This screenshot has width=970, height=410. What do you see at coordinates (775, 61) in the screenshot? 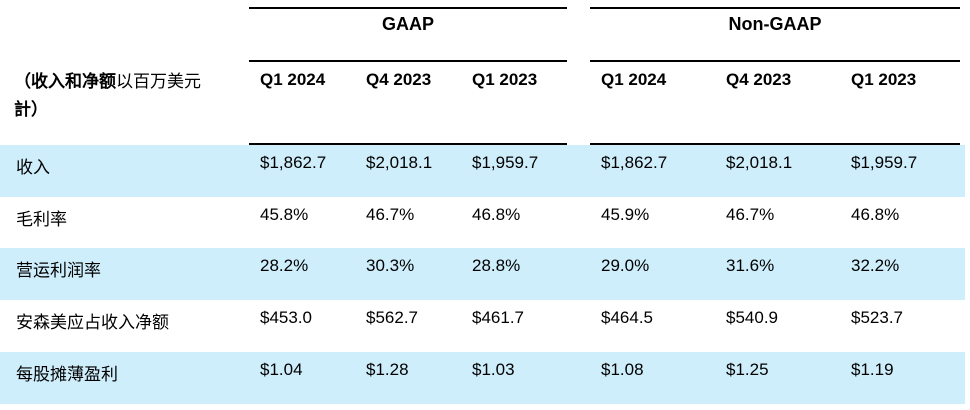
I see `non-gaap-mid-rule` at bounding box center [775, 61].